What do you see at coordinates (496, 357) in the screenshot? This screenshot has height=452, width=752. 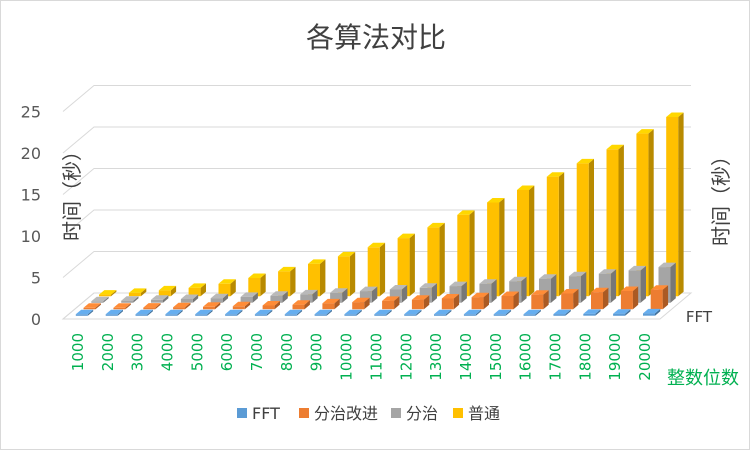 I see `x-tick-label: 15000` at bounding box center [496, 357].